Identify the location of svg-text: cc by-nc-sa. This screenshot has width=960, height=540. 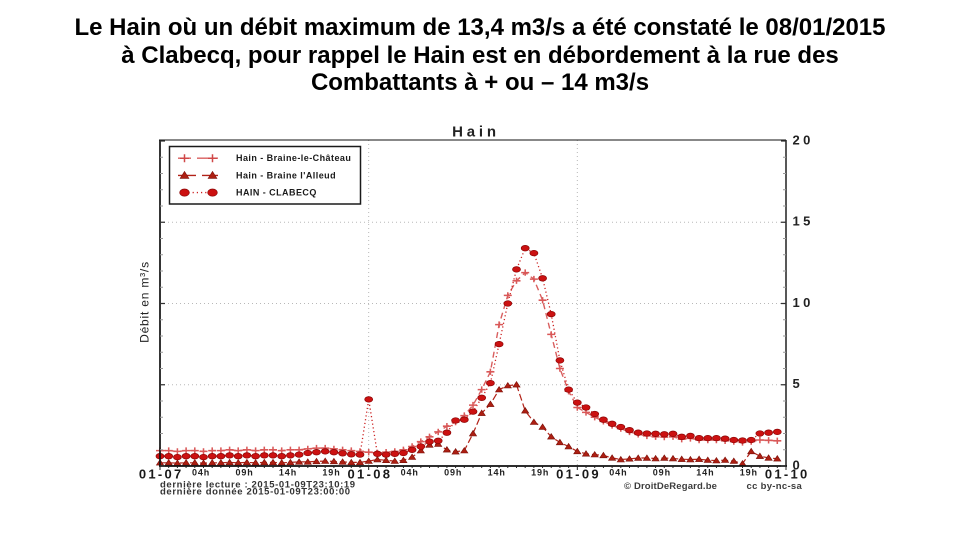
(775, 486).